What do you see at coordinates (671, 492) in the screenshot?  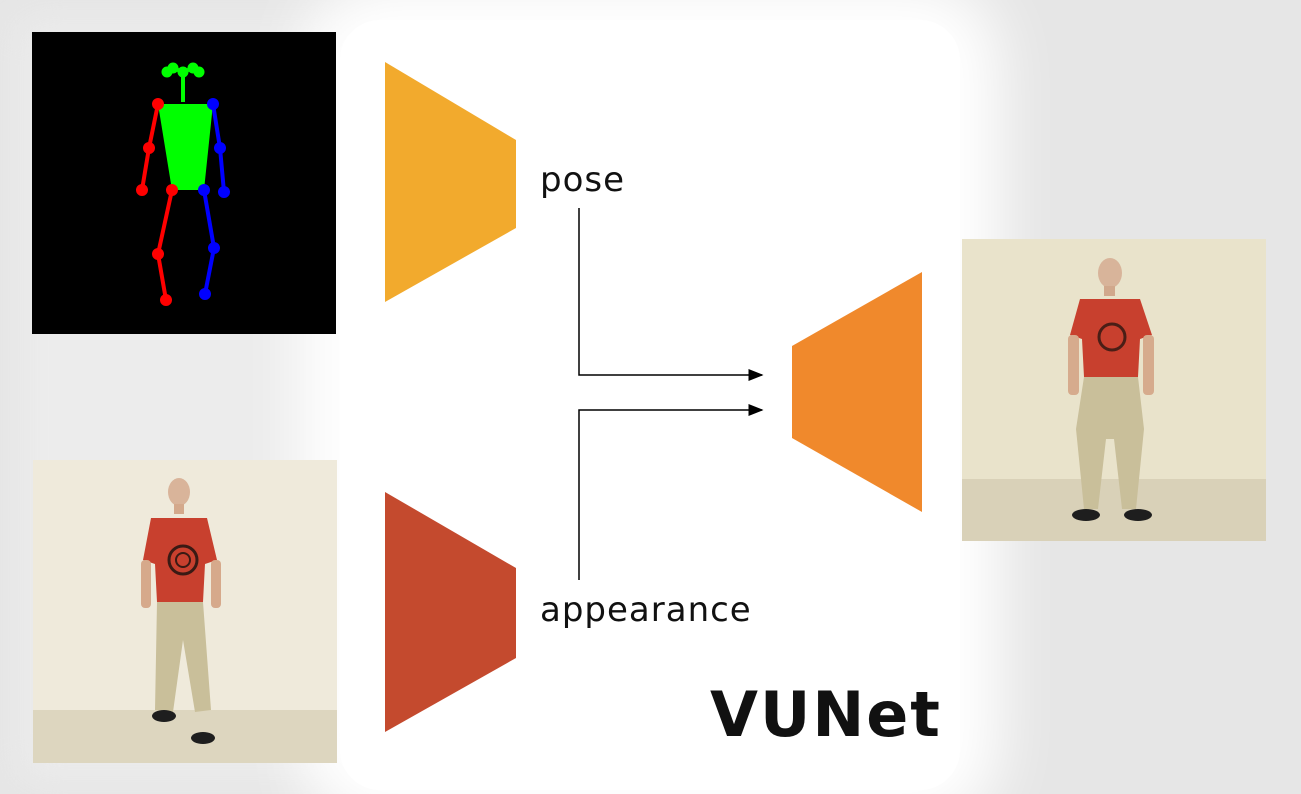 I see `appearance-arrow` at bounding box center [671, 492].